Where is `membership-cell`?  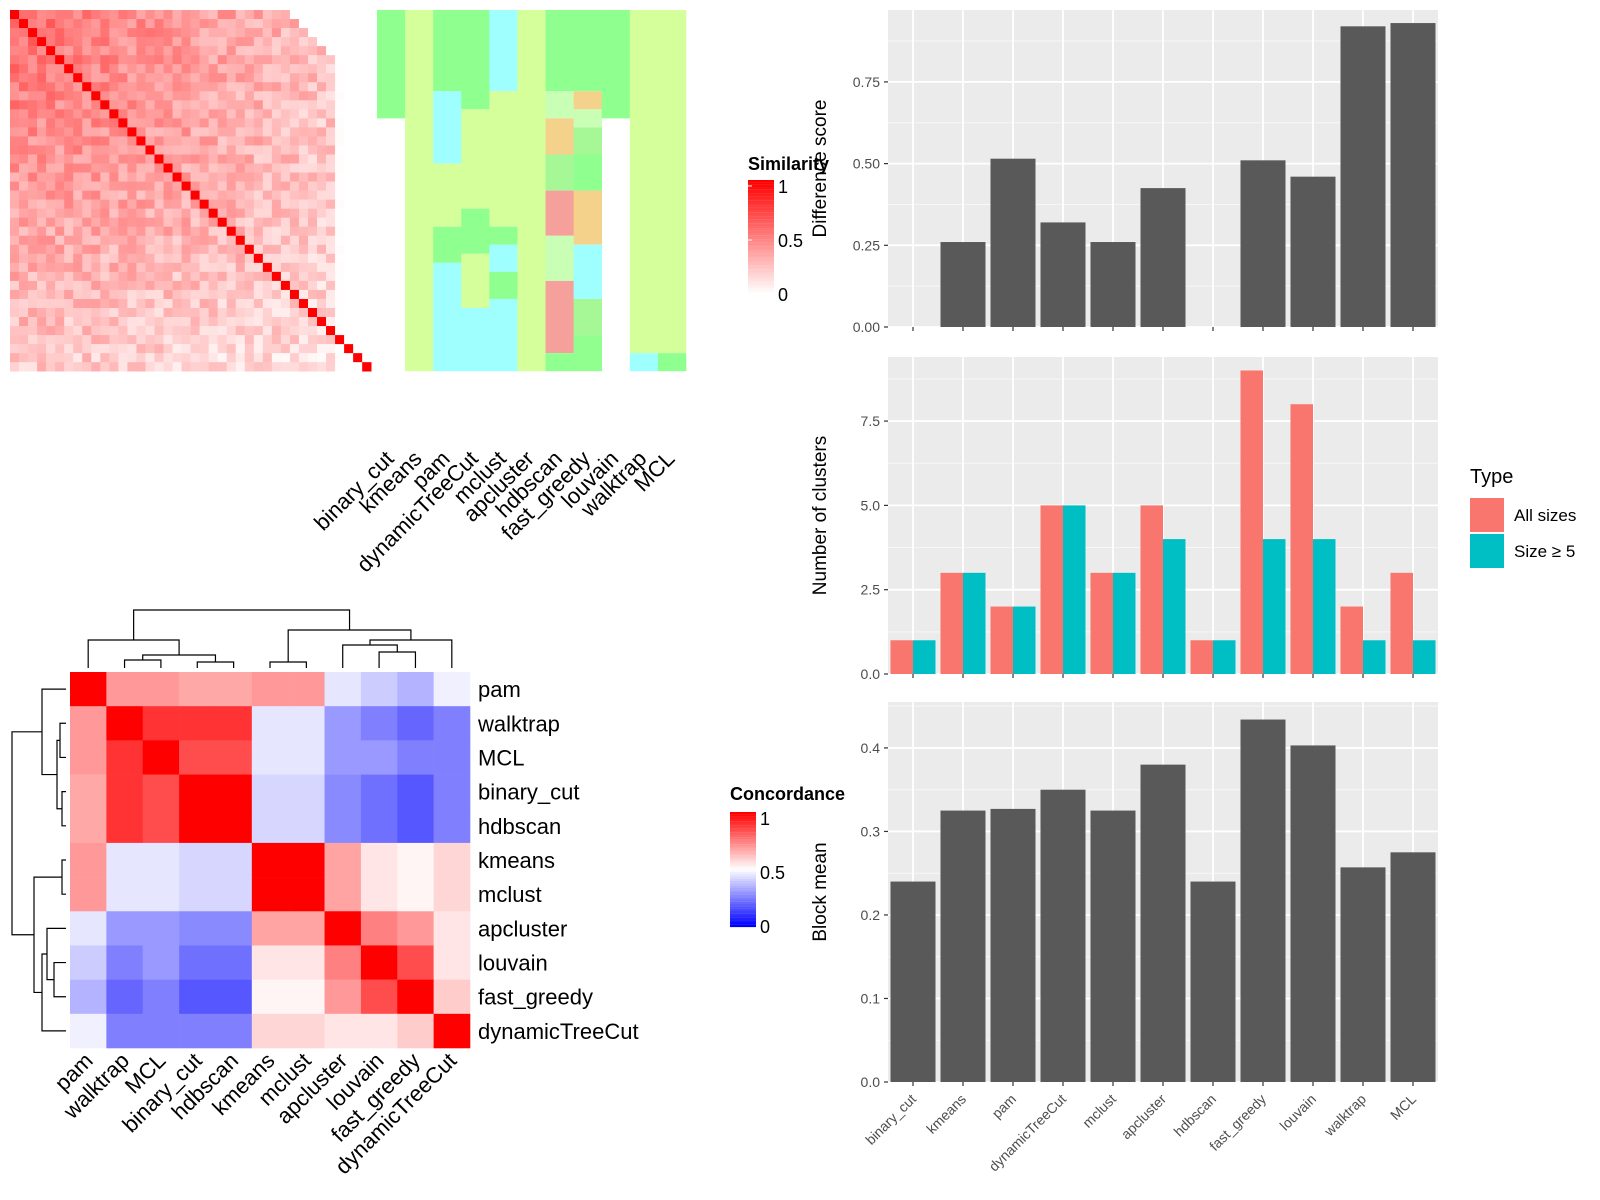
membership-cell is located at coordinates (588, 118).